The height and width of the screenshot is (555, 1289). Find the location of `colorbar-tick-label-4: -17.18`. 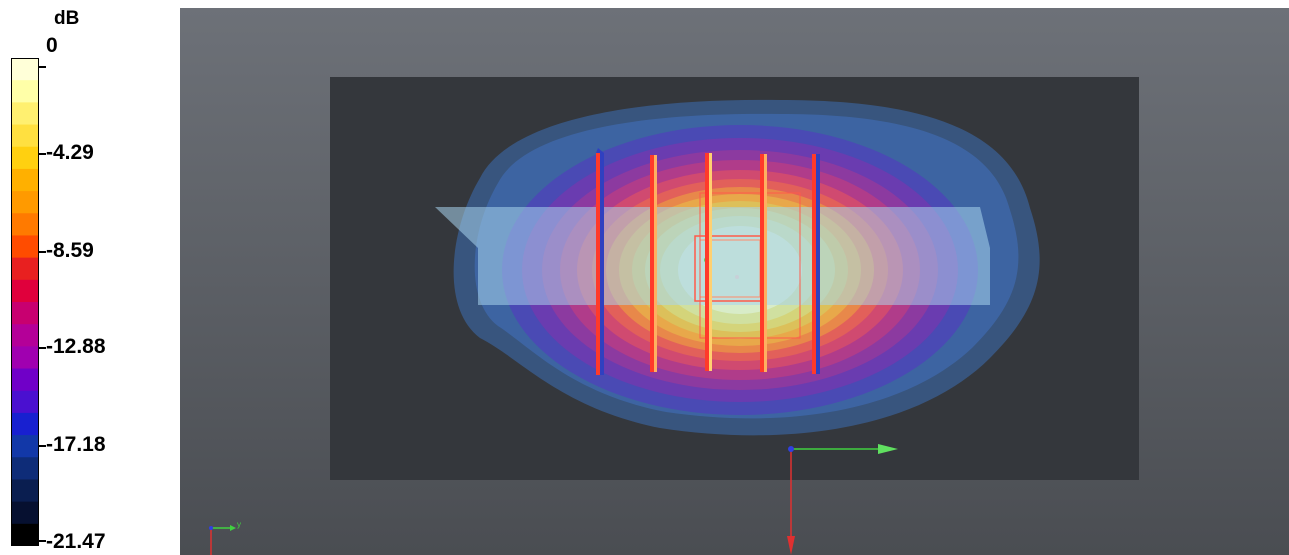

colorbar-tick-label-4: -17.18 is located at coordinates (76, 444).